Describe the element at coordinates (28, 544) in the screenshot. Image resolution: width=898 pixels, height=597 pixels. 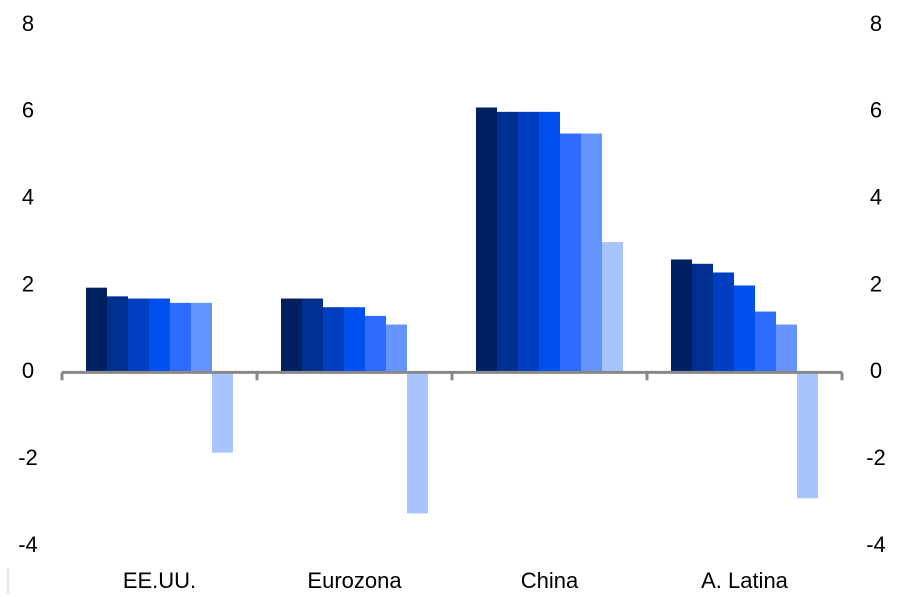
I see `y-tick-label: -4` at that location.